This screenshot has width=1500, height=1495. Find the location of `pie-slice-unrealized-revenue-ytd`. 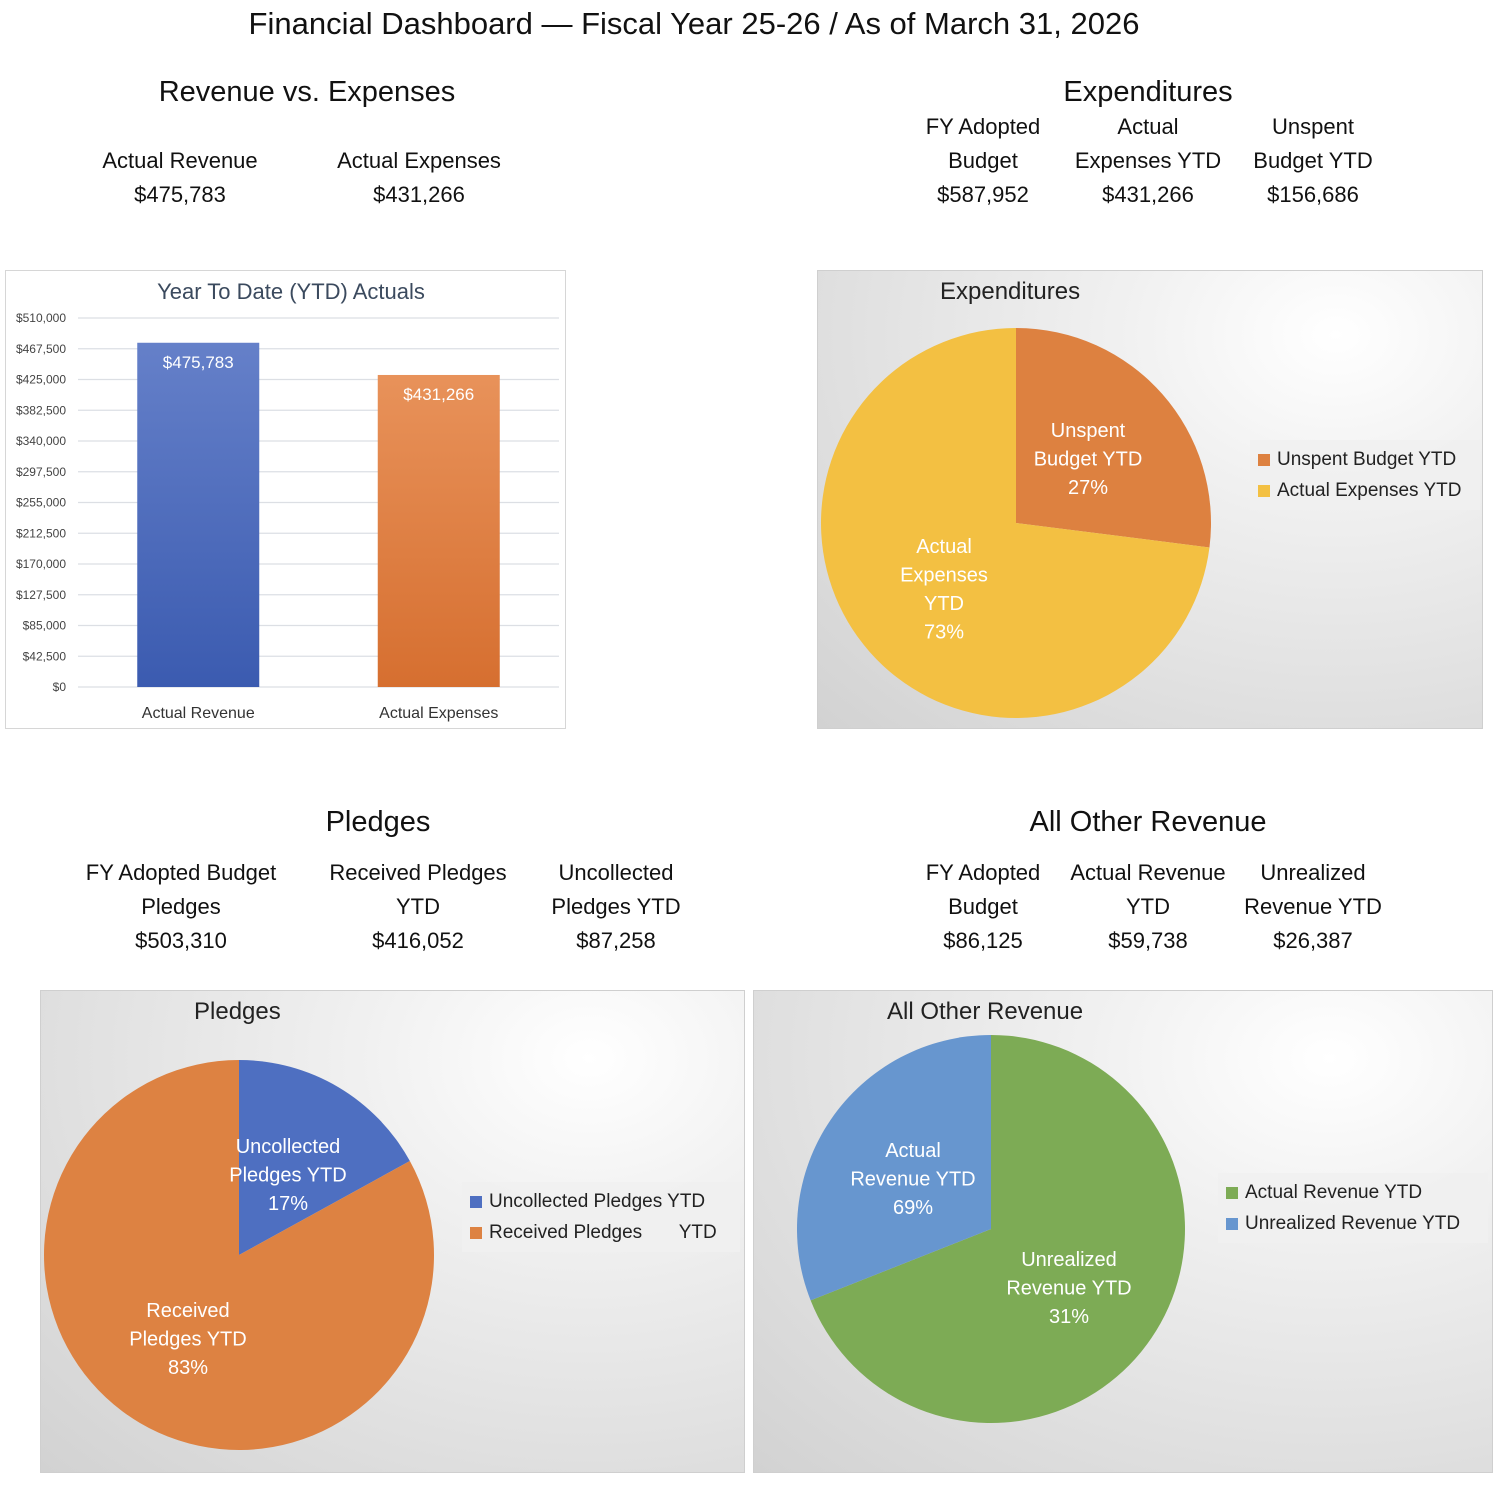

pie-slice-unrealized-revenue-ytd is located at coordinates (894, 1168).